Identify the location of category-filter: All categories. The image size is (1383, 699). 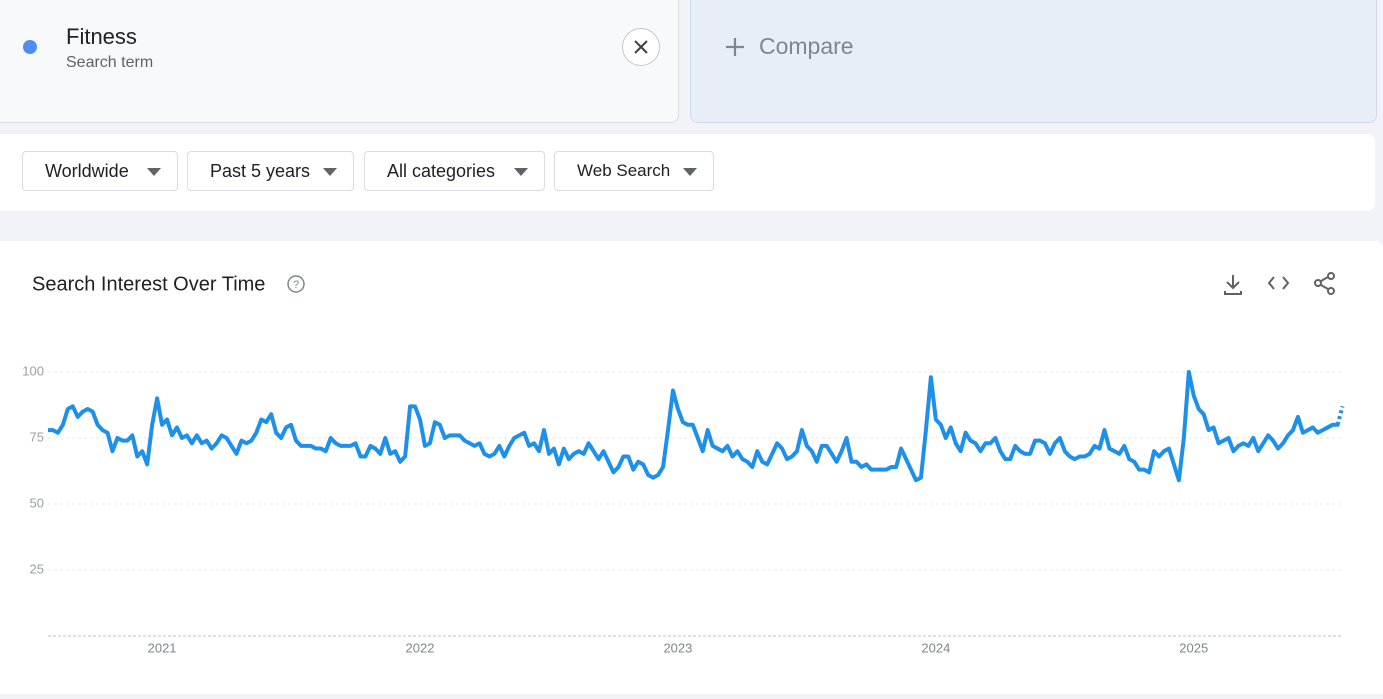
(454, 171).